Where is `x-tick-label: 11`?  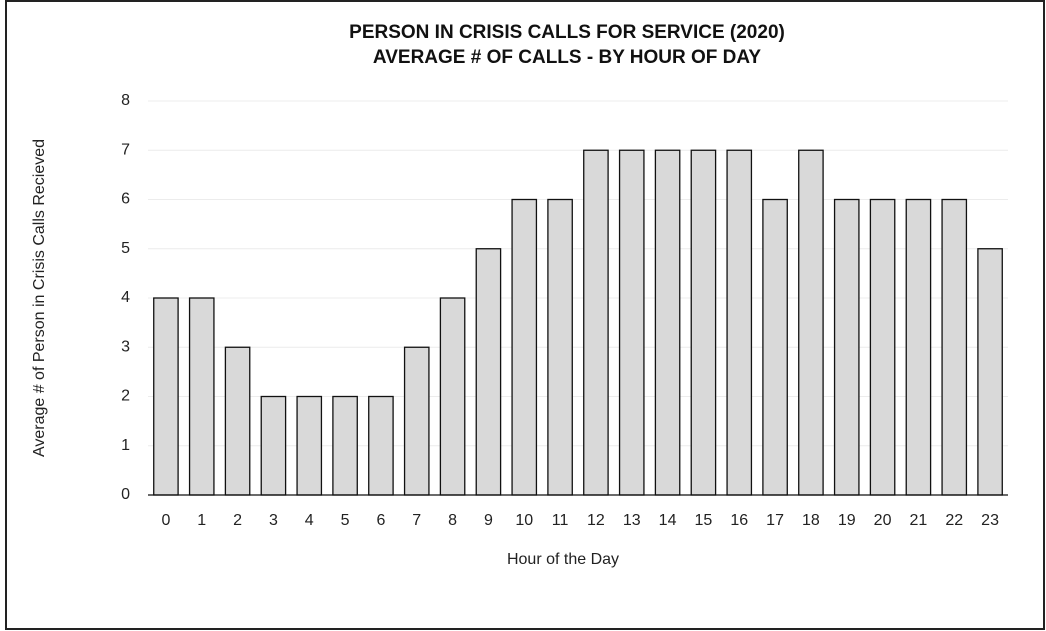 x-tick-label: 11 is located at coordinates (560, 520).